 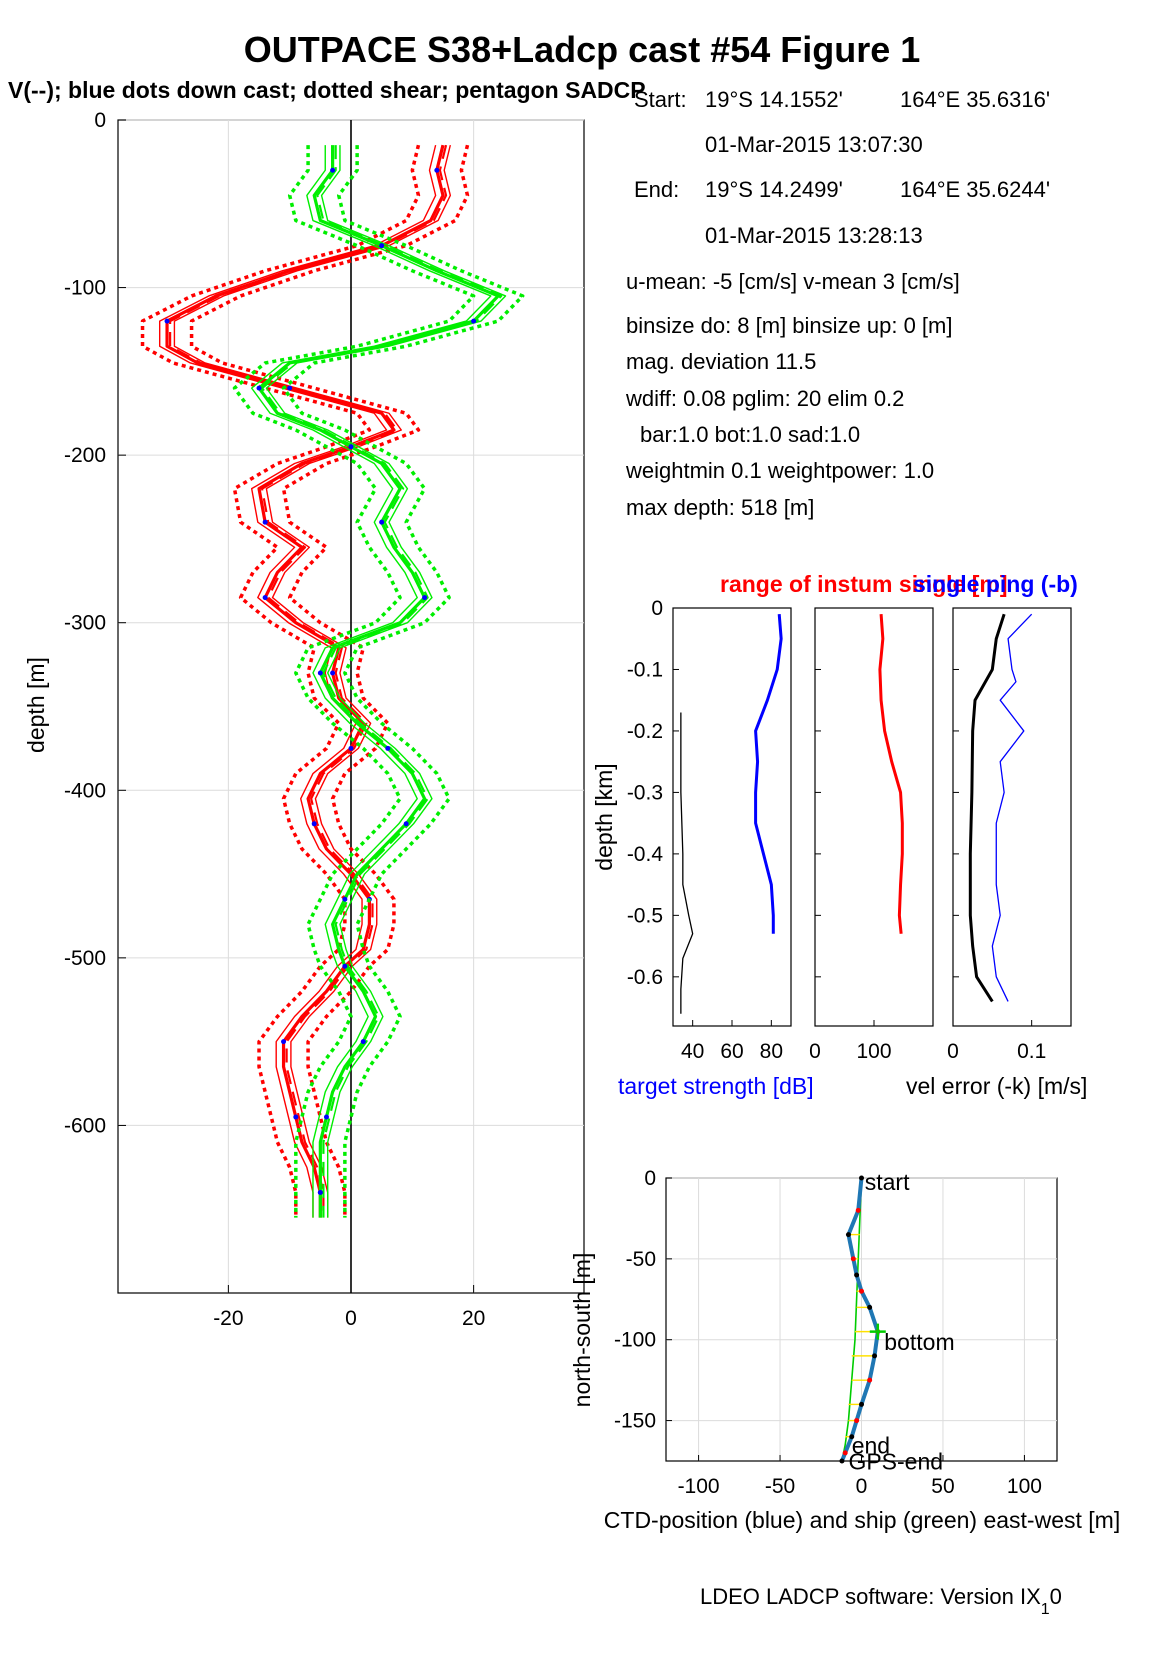 What do you see at coordinates (942, 1486) in the screenshot?
I see `track-xtick-label: 50` at bounding box center [942, 1486].